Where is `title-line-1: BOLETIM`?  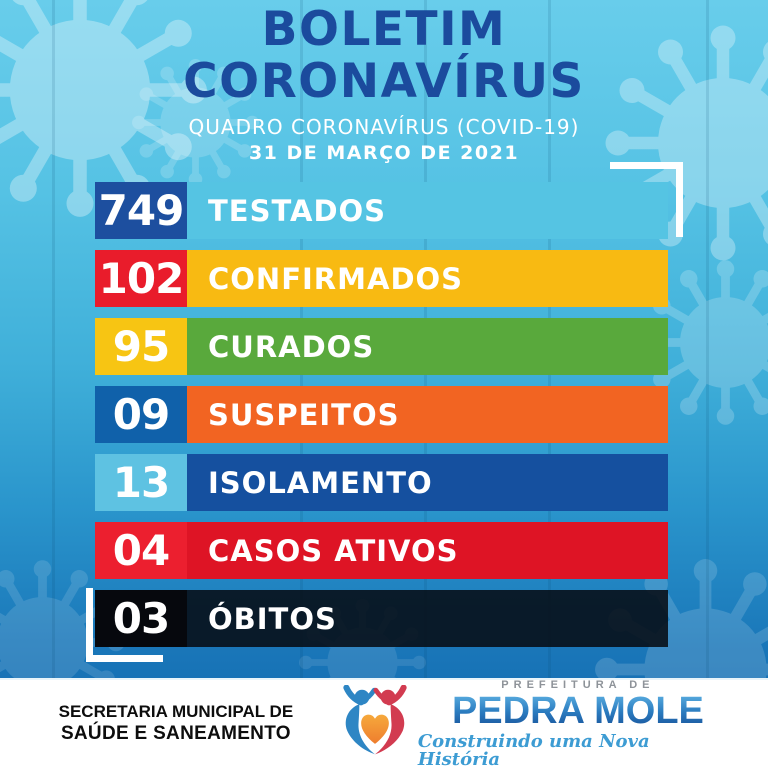 title-line-1: BOLETIM is located at coordinates (384, 29).